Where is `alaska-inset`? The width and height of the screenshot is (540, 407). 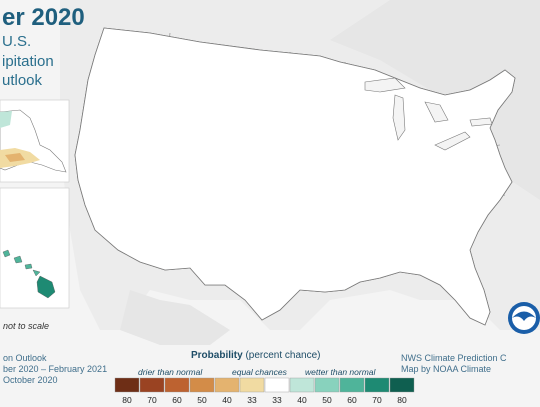 alaska-inset is located at coordinates (35, 141).